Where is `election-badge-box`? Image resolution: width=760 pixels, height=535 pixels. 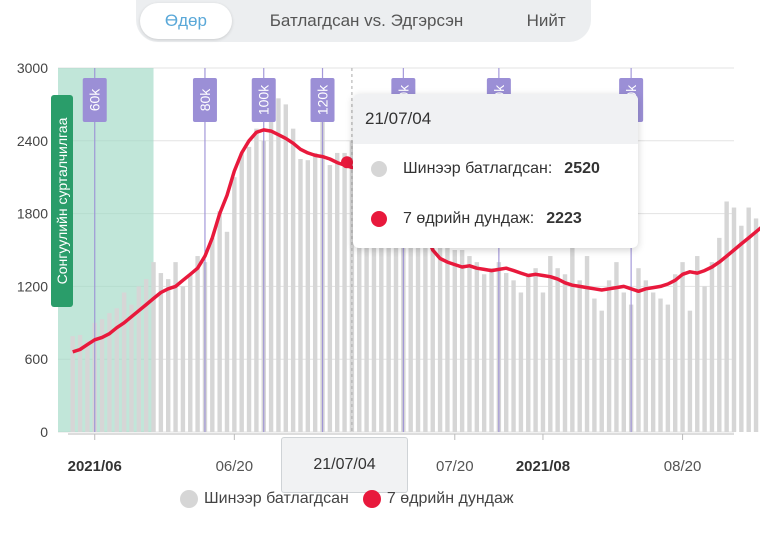 election-badge-box is located at coordinates (62, 201).